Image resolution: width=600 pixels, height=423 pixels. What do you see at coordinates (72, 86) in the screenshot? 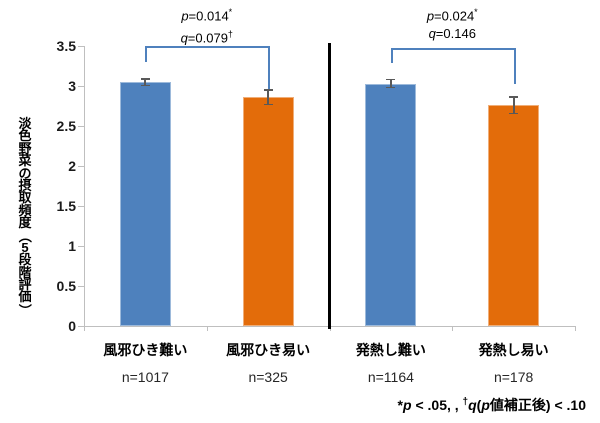
I see `y-tick-label: 3` at bounding box center [72, 86].